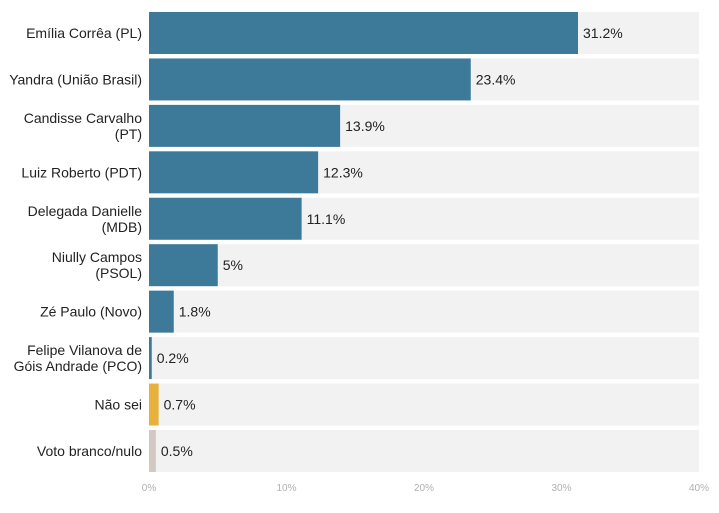  I want to click on value-label: 0.5%, so click(177, 451).